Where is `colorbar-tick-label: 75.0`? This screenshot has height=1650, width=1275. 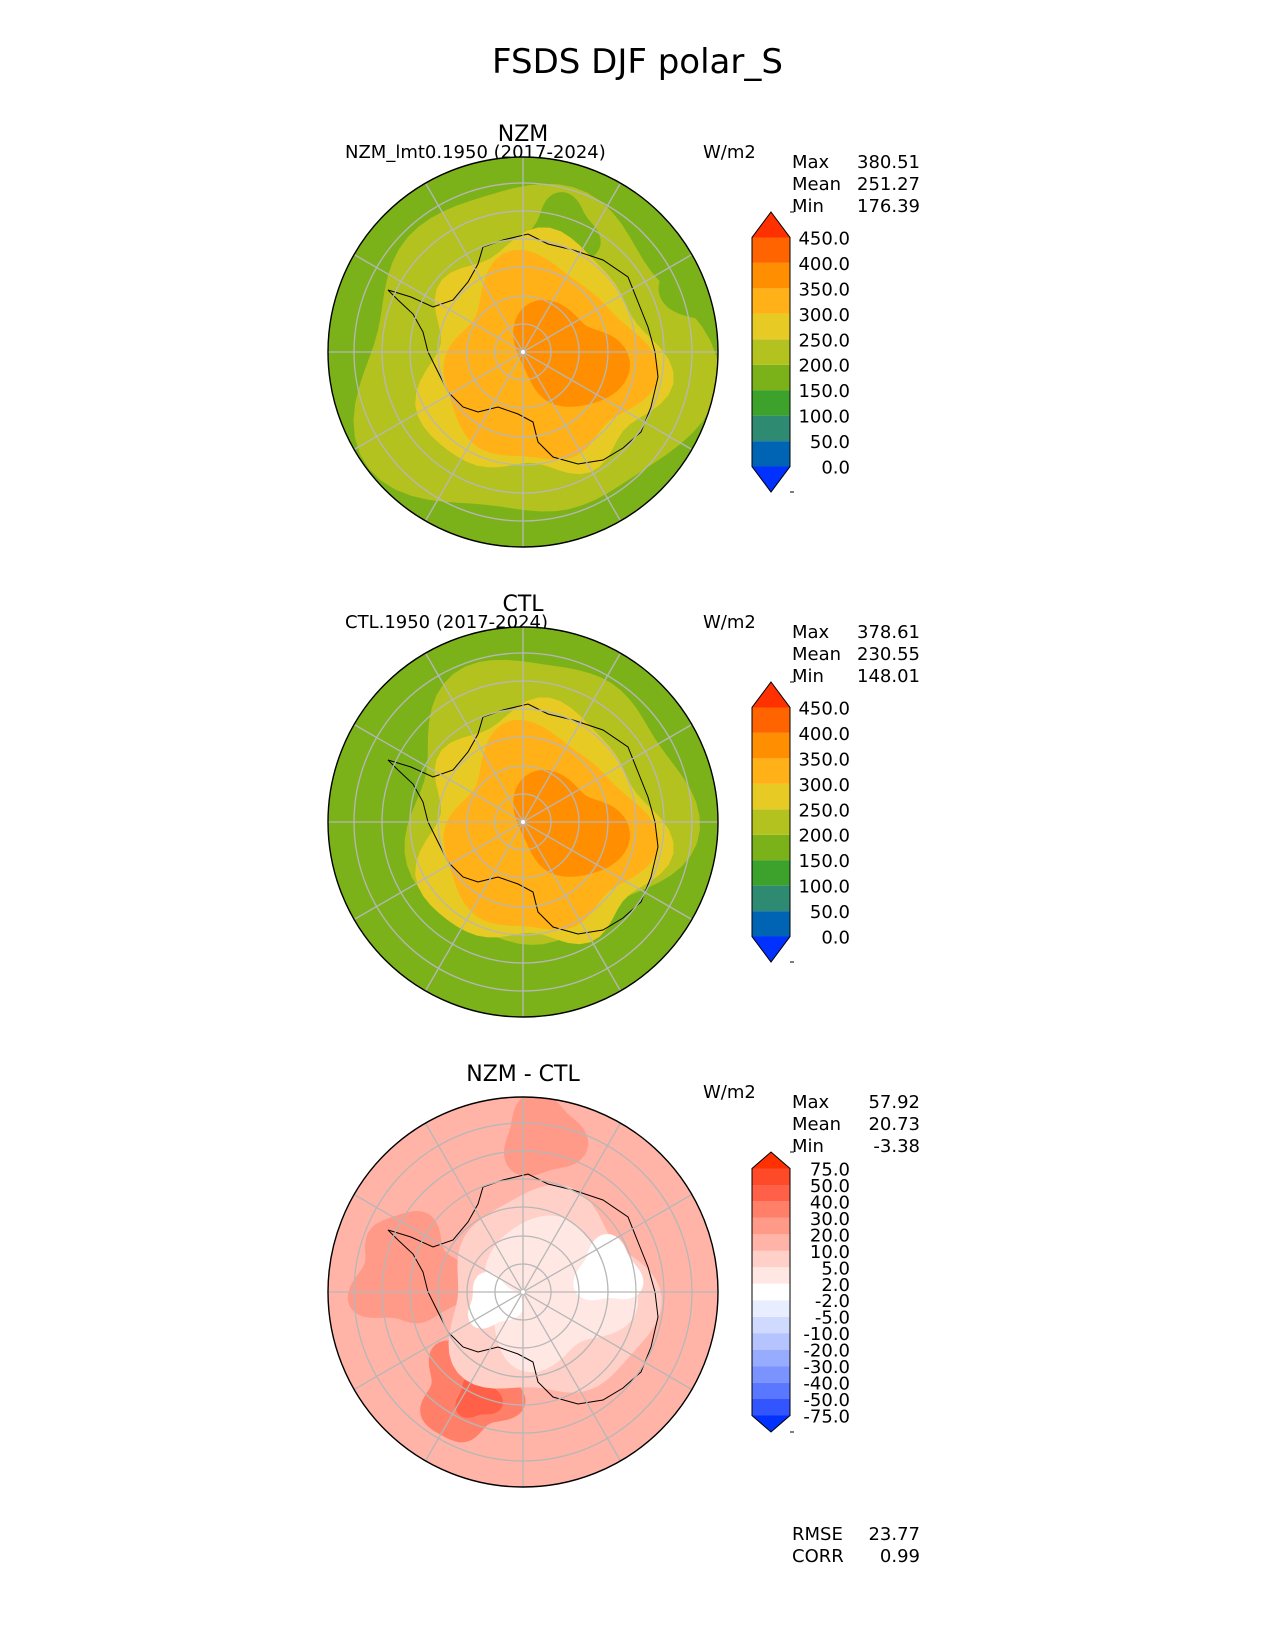
colorbar-tick-label: 75.0 is located at coordinates (830, 1169).